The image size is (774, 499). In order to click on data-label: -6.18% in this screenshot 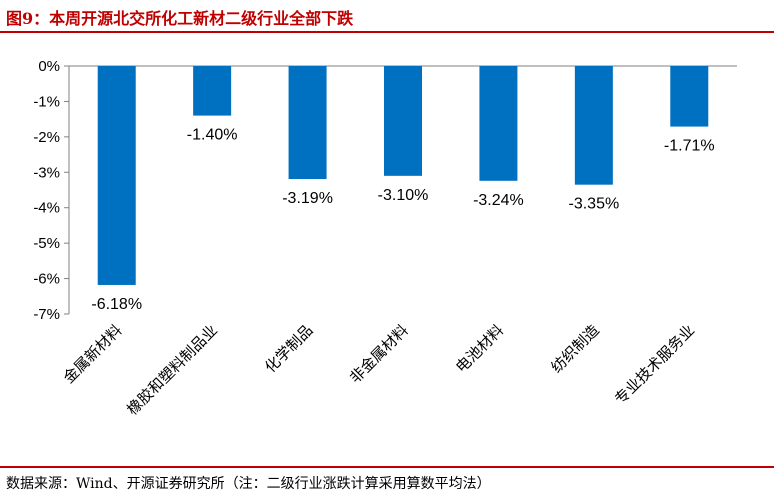, I will do `click(116, 304)`.